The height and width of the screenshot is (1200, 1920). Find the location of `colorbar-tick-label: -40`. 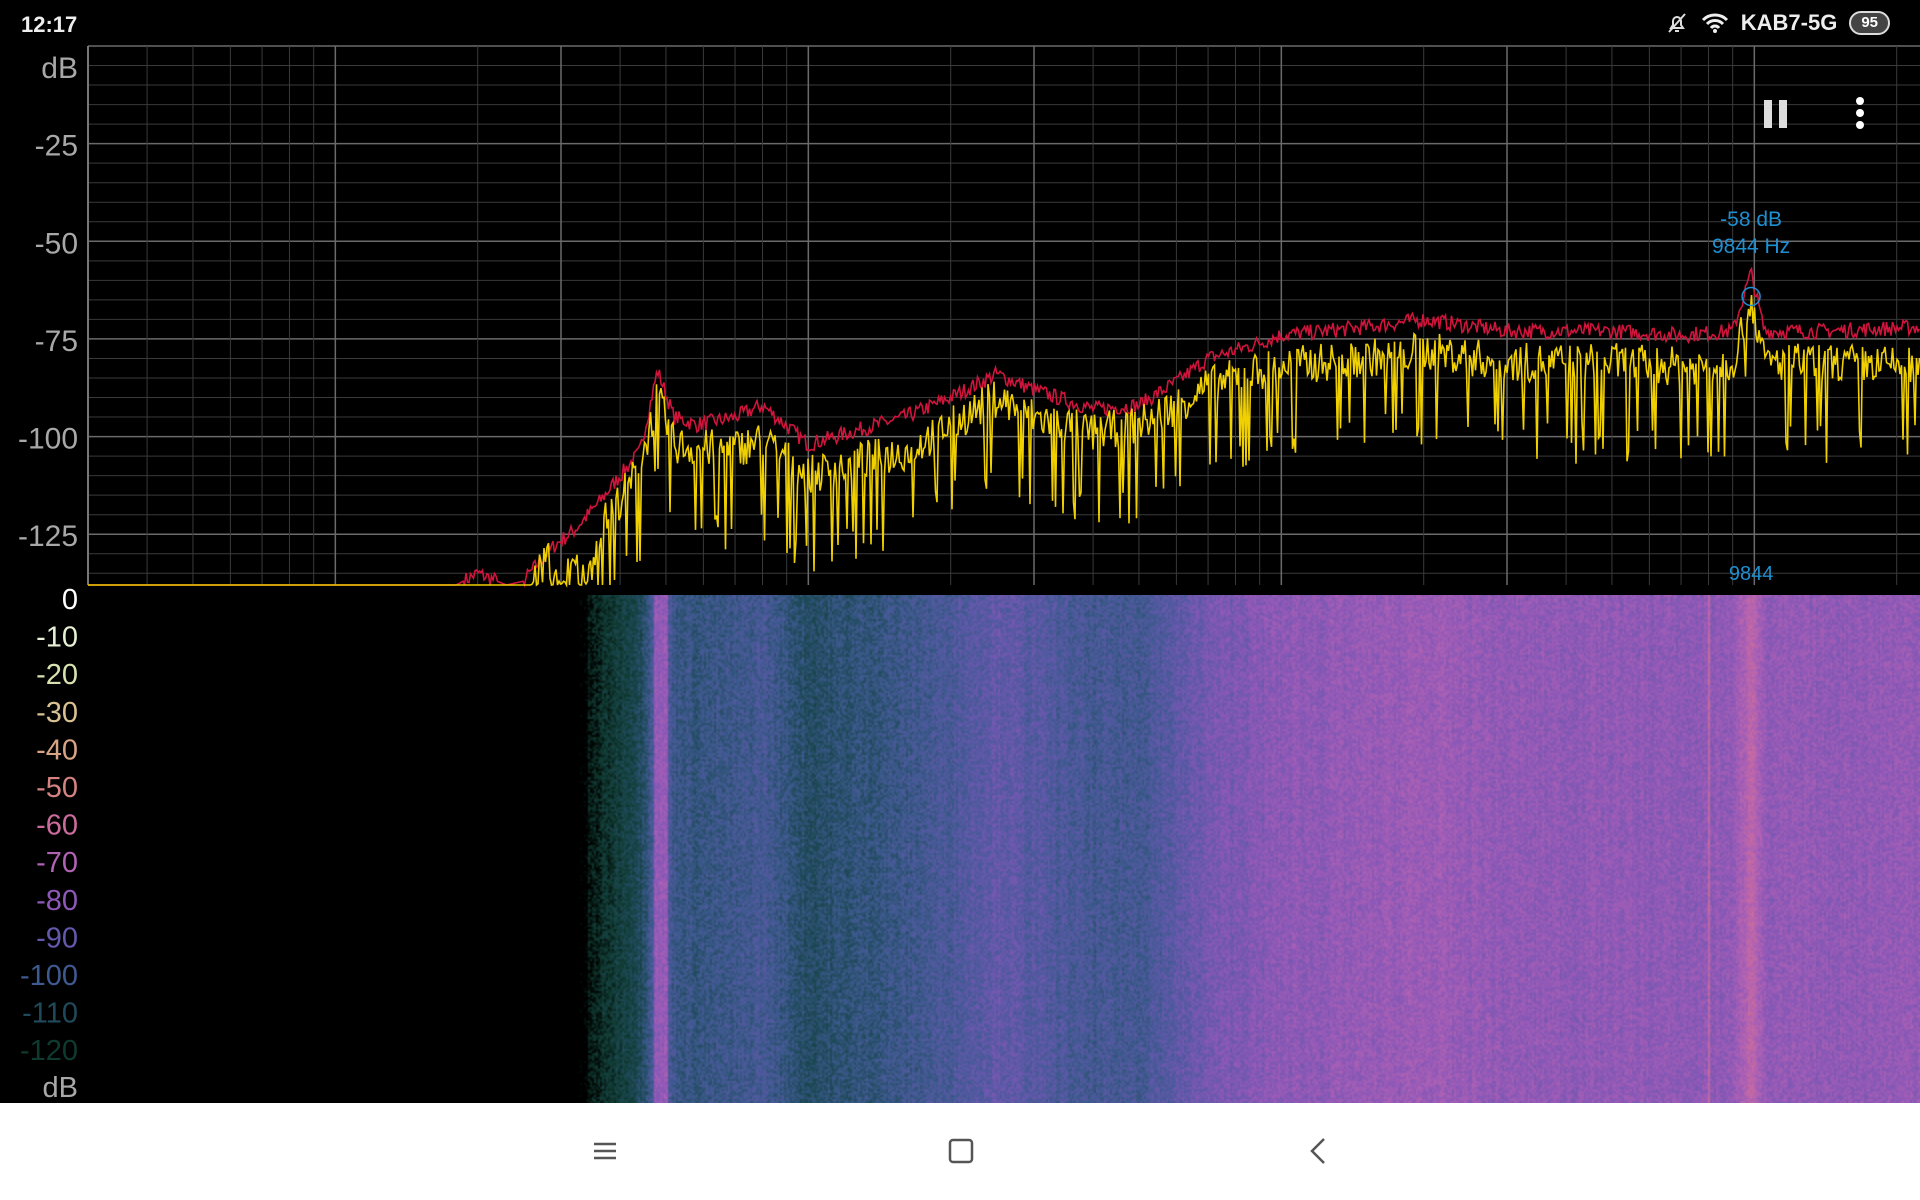

colorbar-tick-label: -40 is located at coordinates (57, 750).